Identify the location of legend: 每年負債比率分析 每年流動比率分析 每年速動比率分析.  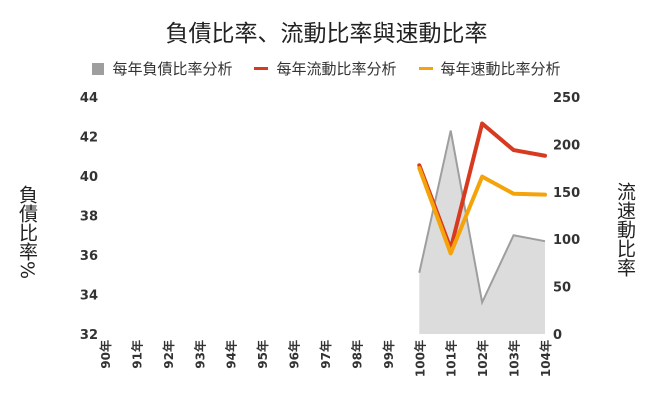
(326, 68).